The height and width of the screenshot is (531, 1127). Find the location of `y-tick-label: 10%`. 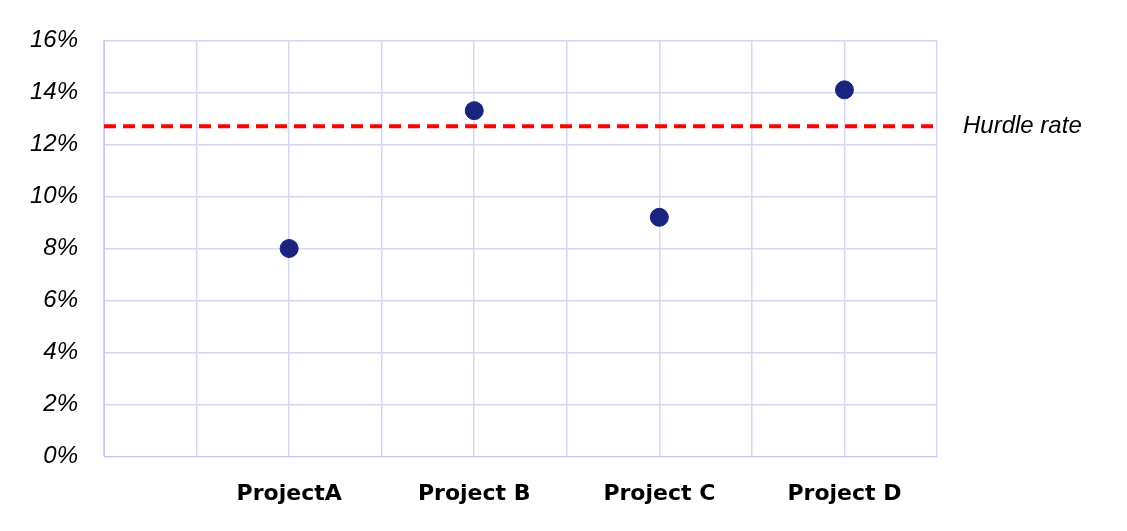

y-tick-label: 10% is located at coordinates (54, 195).